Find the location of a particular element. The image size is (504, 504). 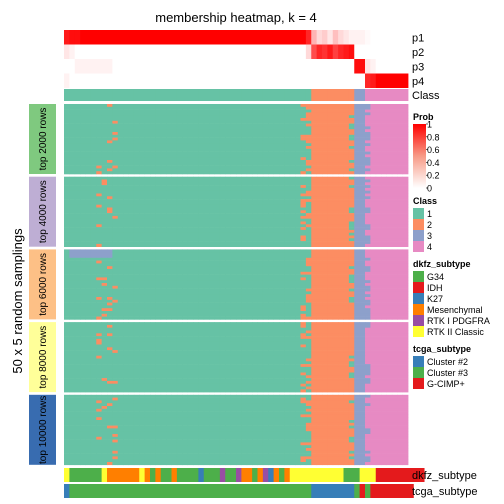

membership-row-label: p3 is located at coordinates (418, 67).